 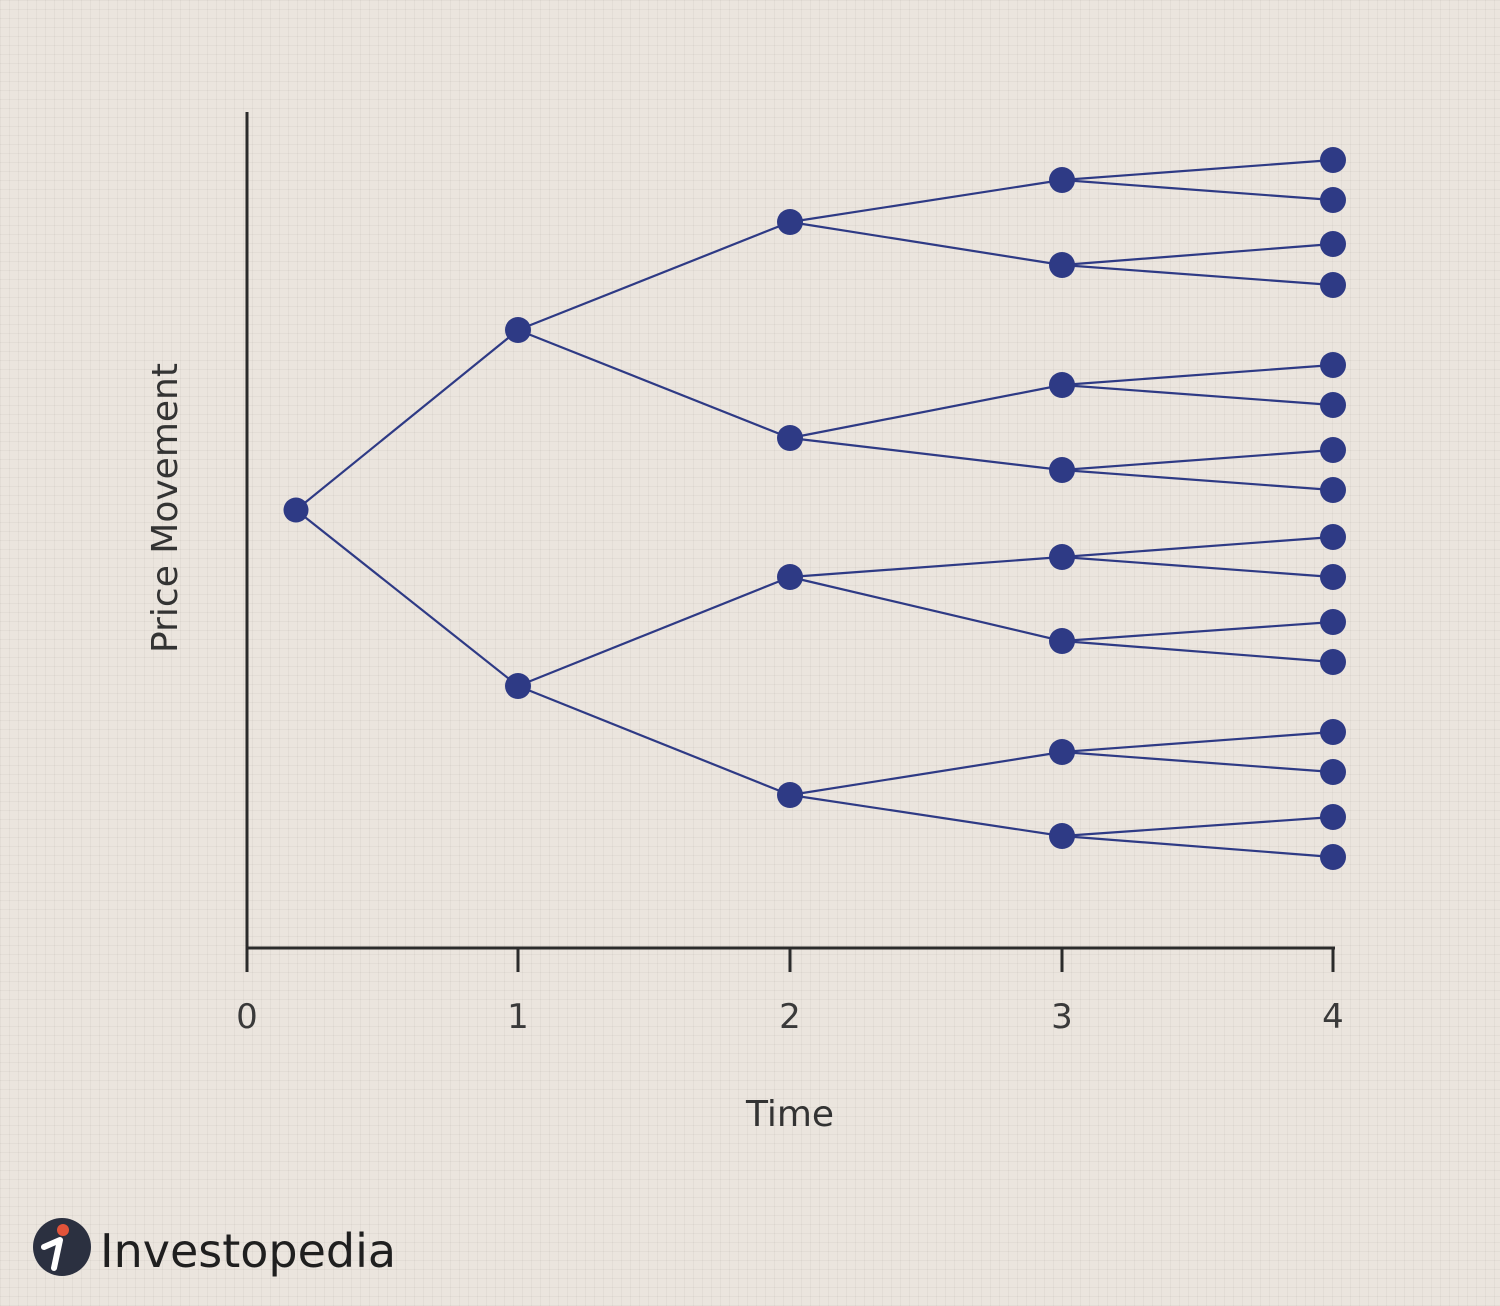 I want to click on investopedia-logo: Investopedia, so click(x=214, y=1248).